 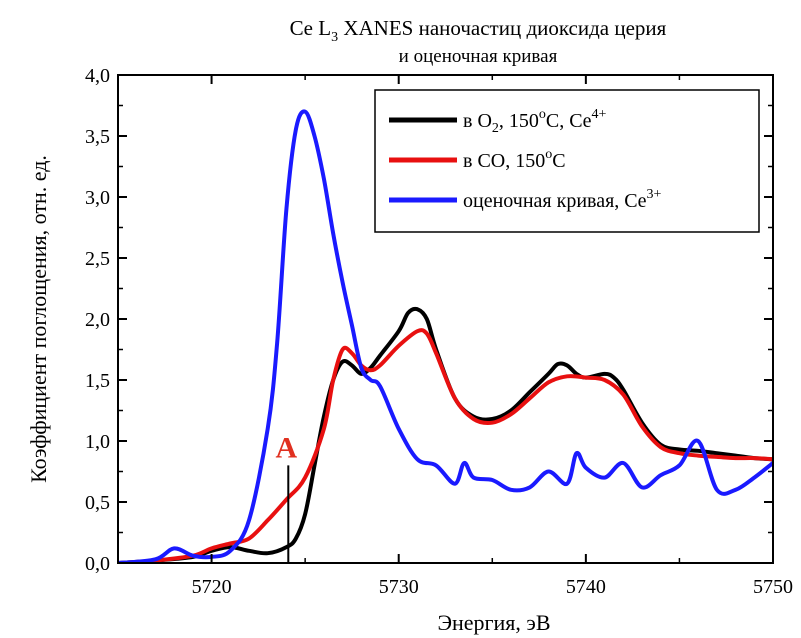 I want to click on chart-title: Ce L3 XANES наночастиц диоксида церия, so click(x=478, y=30).